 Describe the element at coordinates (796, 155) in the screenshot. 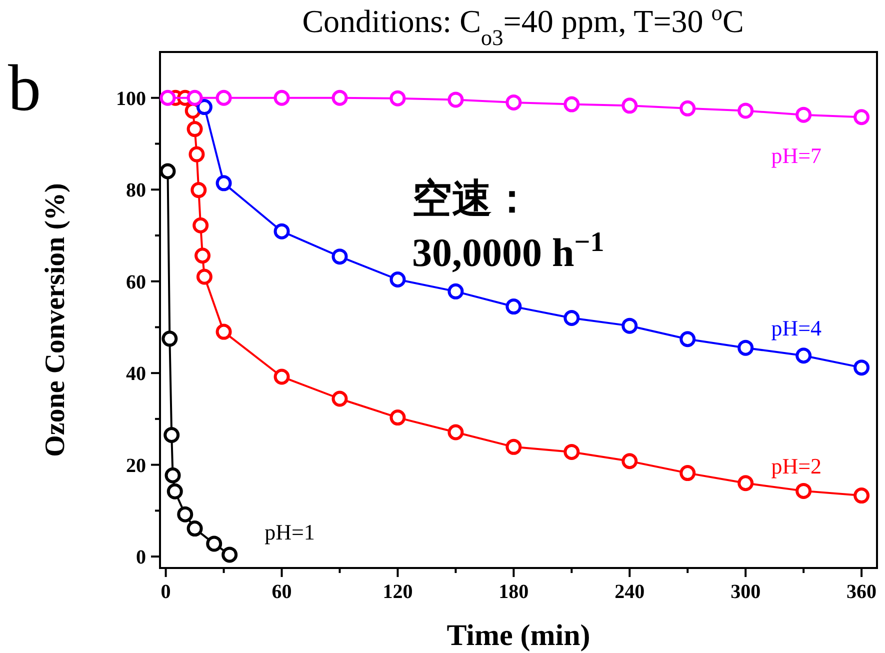

I see `series-label: pH=7` at that location.